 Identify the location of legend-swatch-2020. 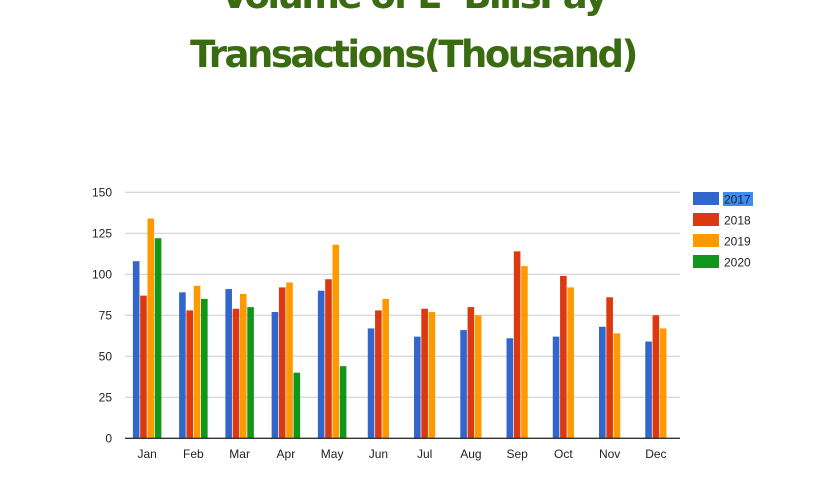
(706, 261).